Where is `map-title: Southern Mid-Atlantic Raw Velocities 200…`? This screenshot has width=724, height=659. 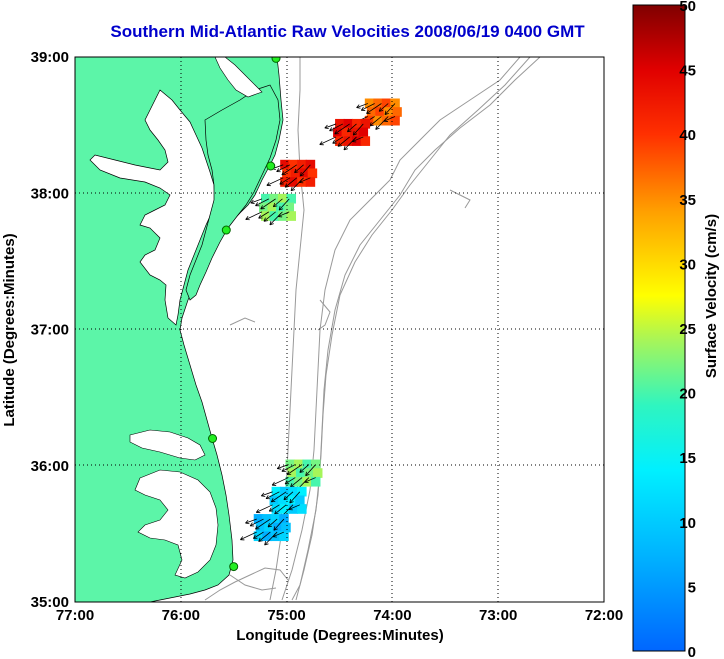
map-title: Southern Mid-Atlantic Raw Velocities 200… is located at coordinates (347, 31).